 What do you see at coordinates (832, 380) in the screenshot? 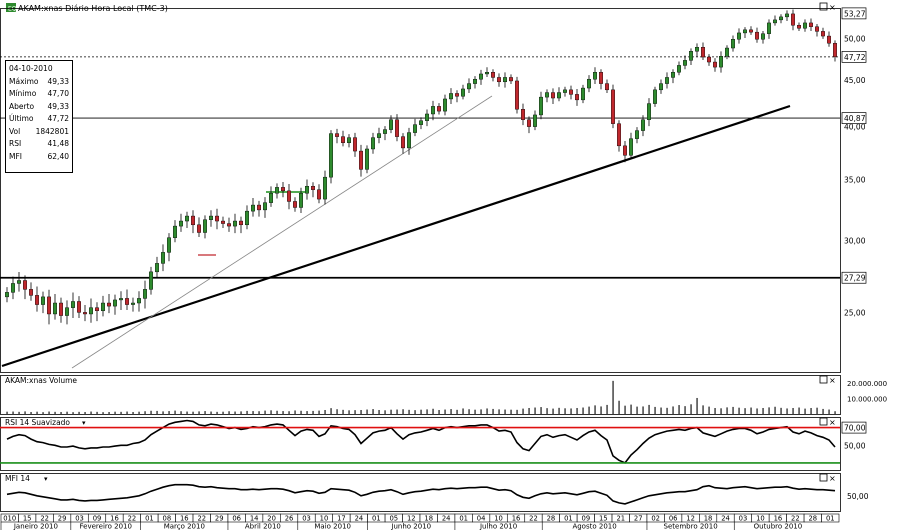
I see `volume-close-icon: ×` at bounding box center [832, 380].